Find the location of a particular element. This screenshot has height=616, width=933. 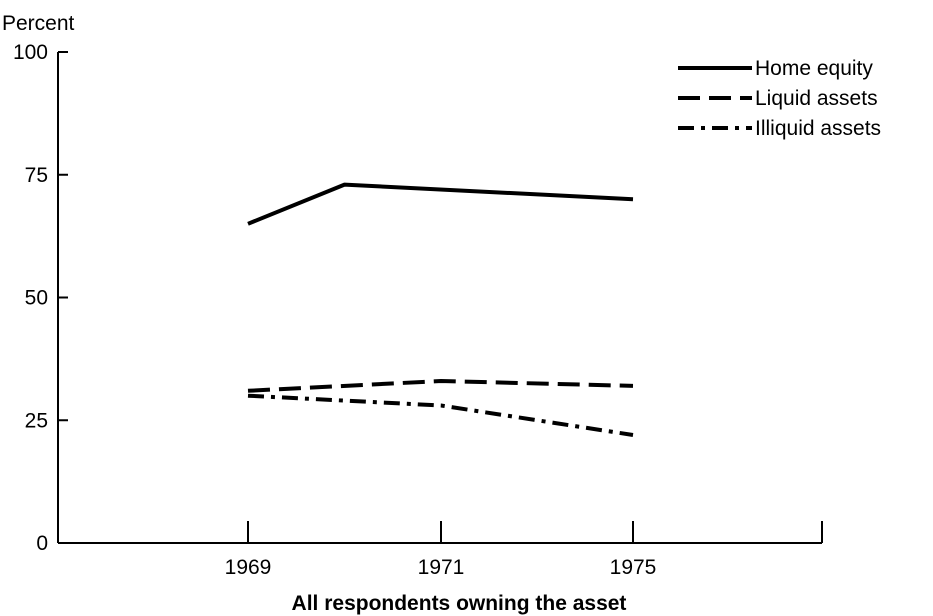

legend: Home equity Liquid assets Illiquid assets is located at coordinates (779, 98).